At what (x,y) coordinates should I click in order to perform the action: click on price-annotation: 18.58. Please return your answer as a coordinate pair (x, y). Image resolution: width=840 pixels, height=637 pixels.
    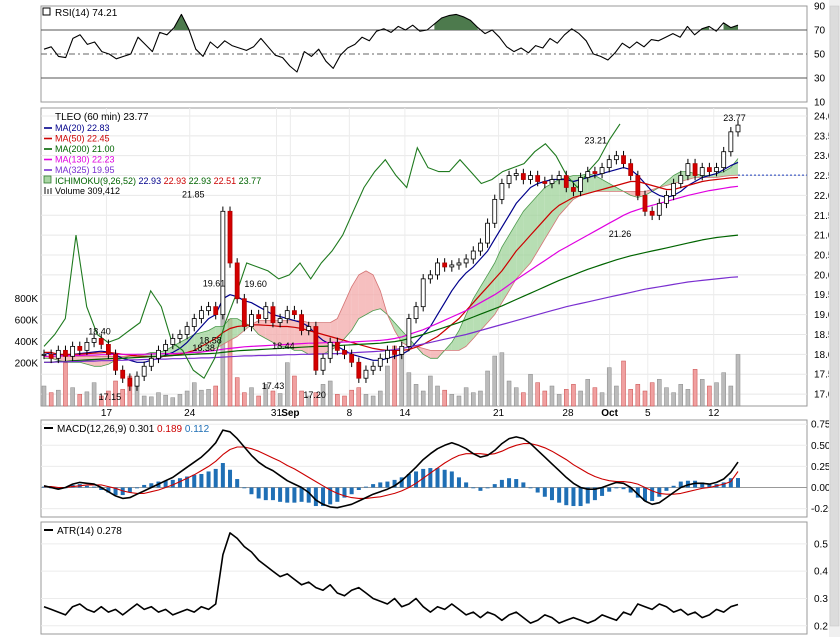
    Looking at the image, I should click on (210, 340).